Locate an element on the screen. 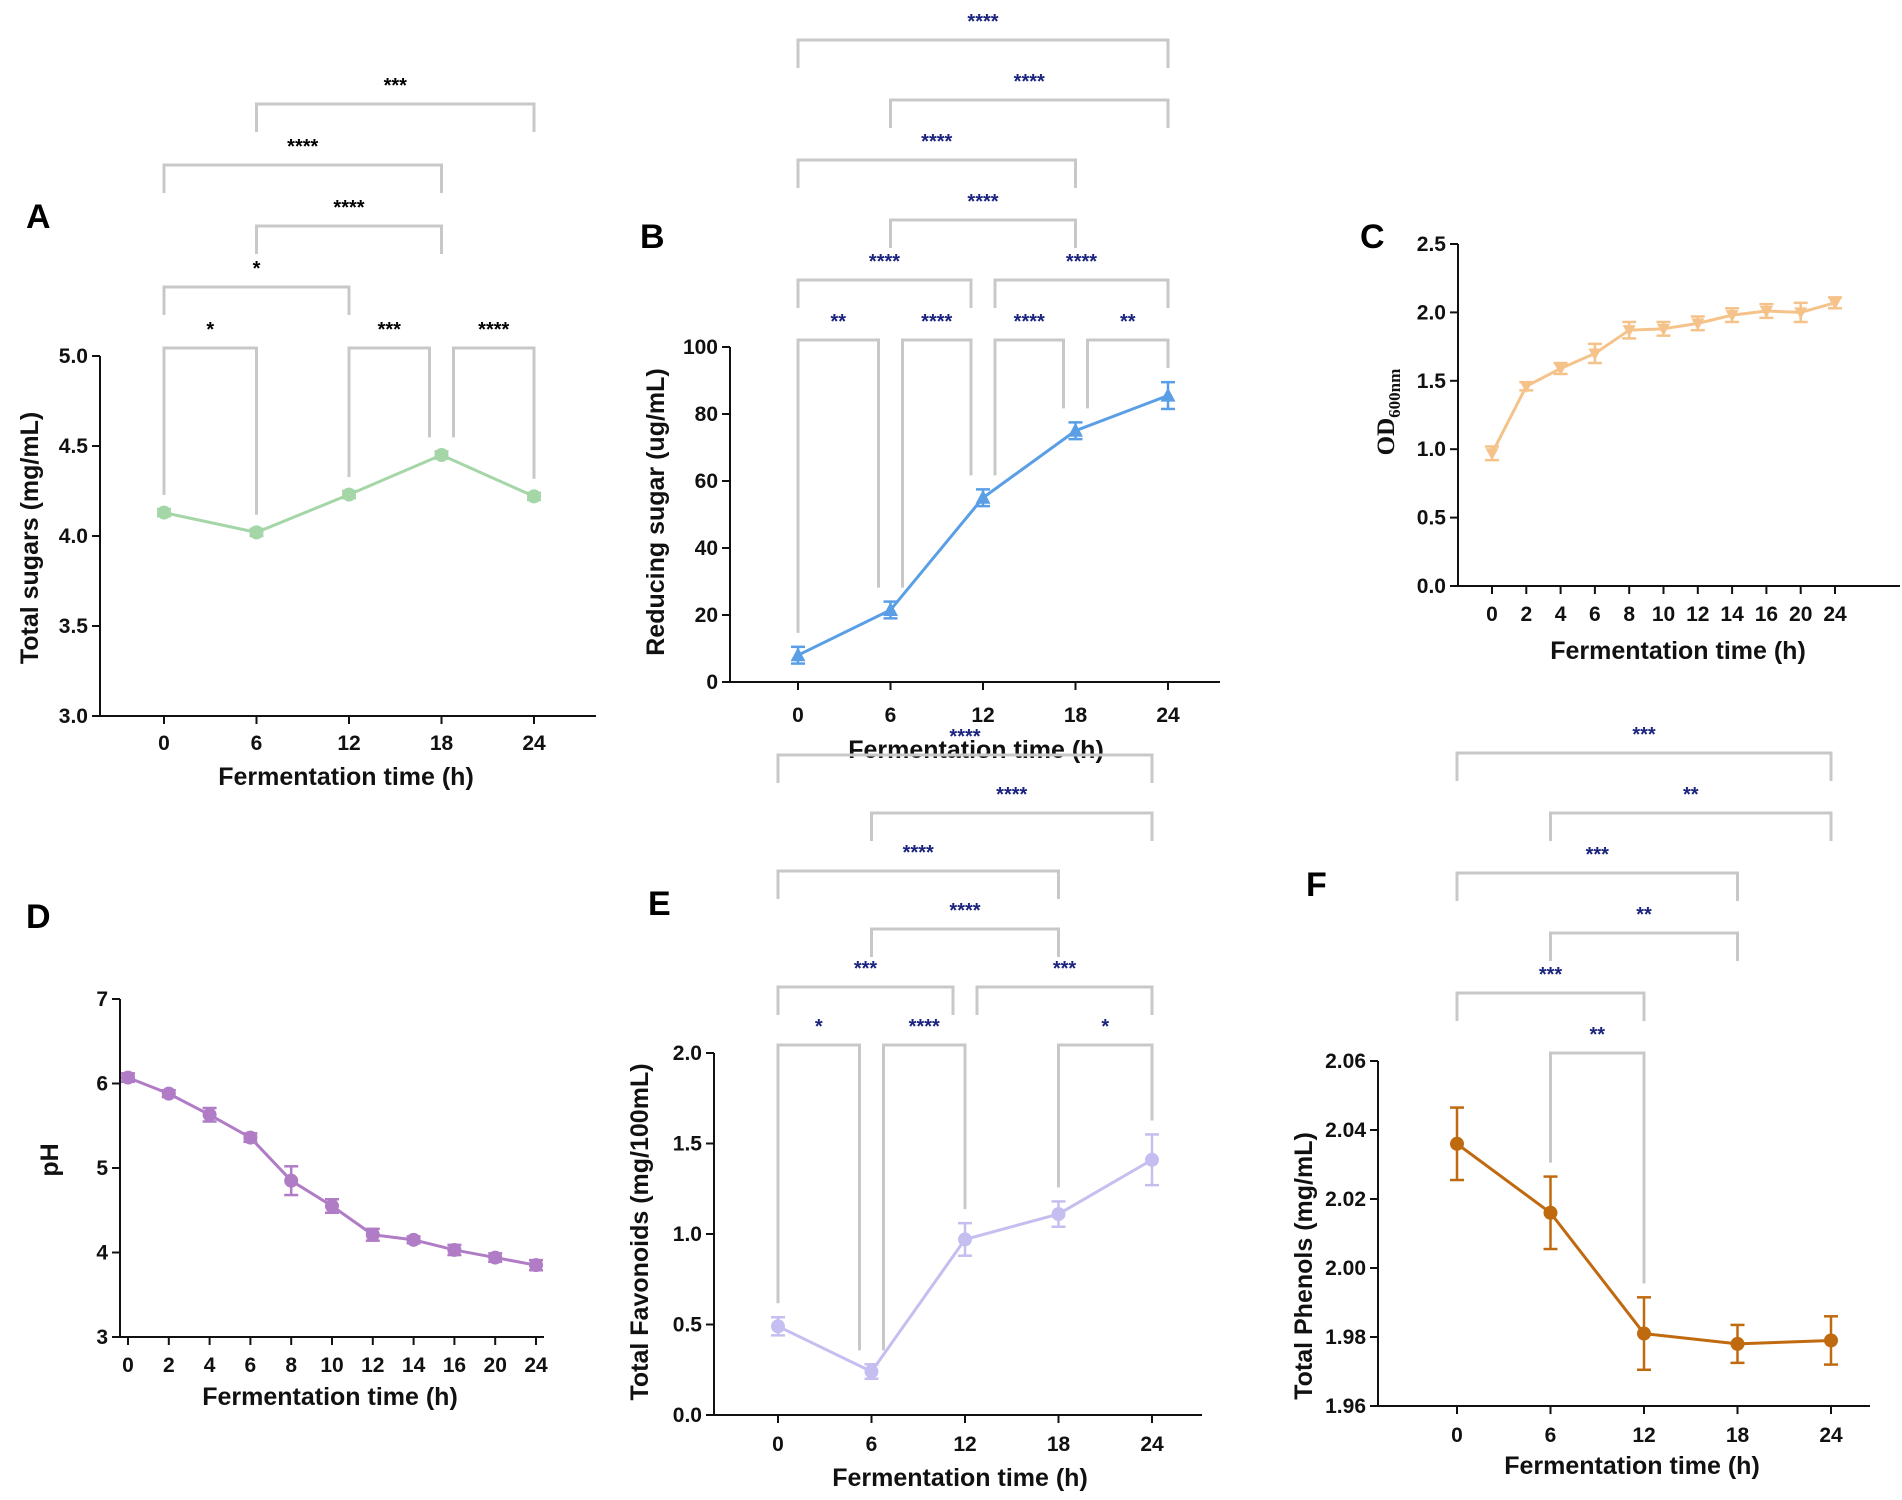 The width and height of the screenshot is (1902, 1500). panel-a-x-tick-label: 0 is located at coordinates (164, 743).